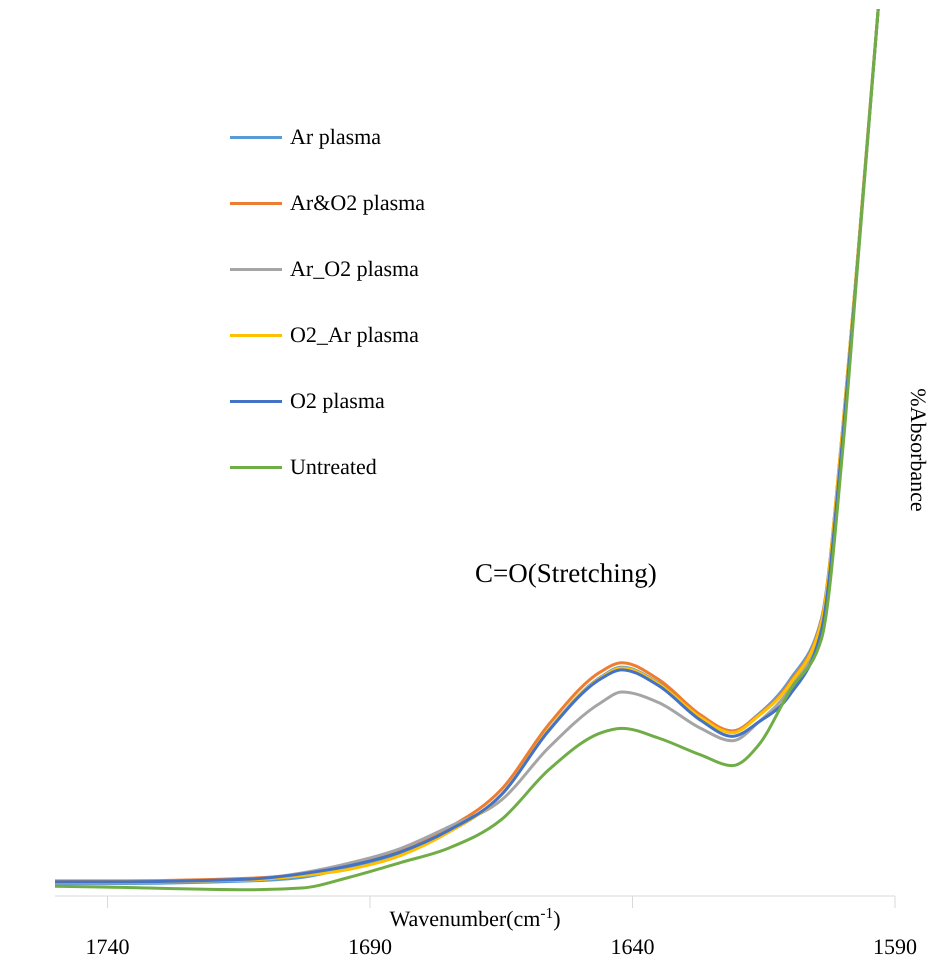  Describe the element at coordinates (895, 946) in the screenshot. I see `x-tick-label: 1590` at that location.